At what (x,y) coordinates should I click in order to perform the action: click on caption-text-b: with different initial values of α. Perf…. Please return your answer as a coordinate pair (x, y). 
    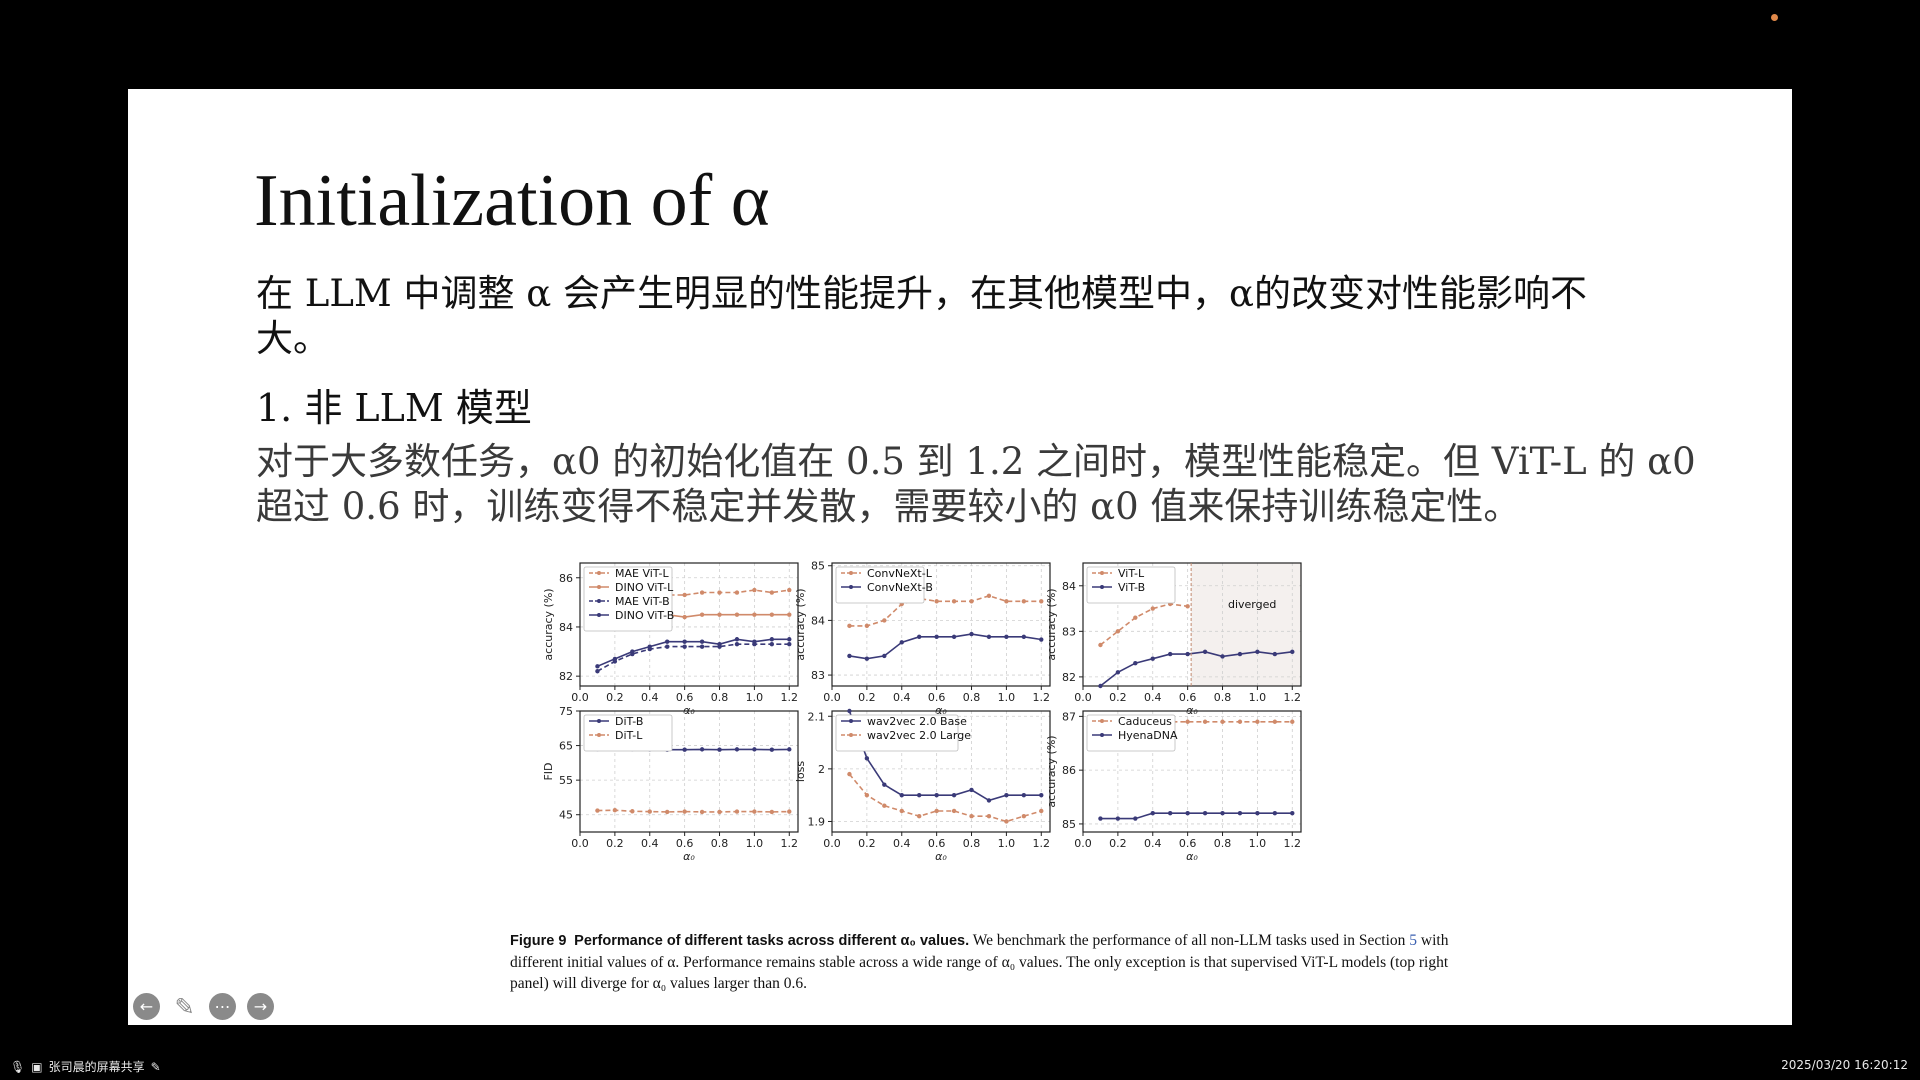
    Looking at the image, I should click on (979, 962).